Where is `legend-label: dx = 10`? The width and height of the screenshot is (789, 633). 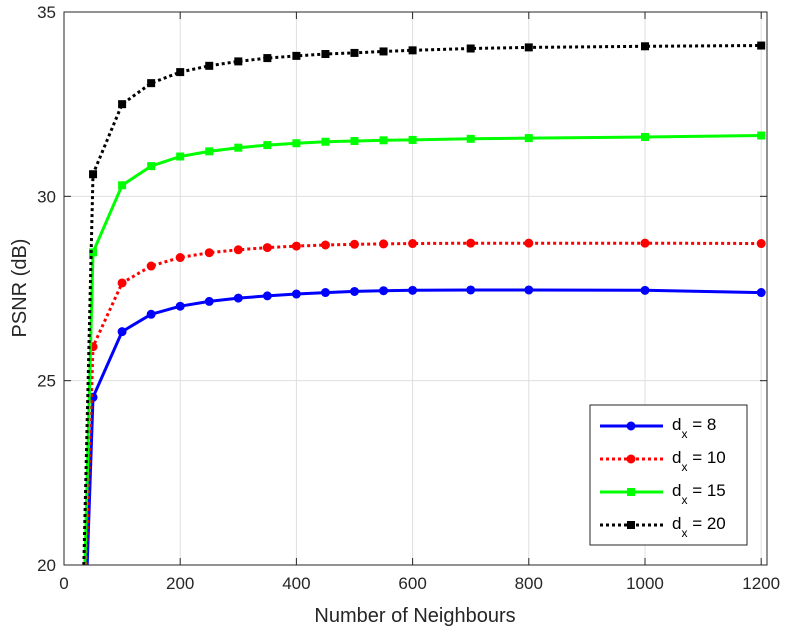
legend-label: dx = 10 is located at coordinates (699, 461).